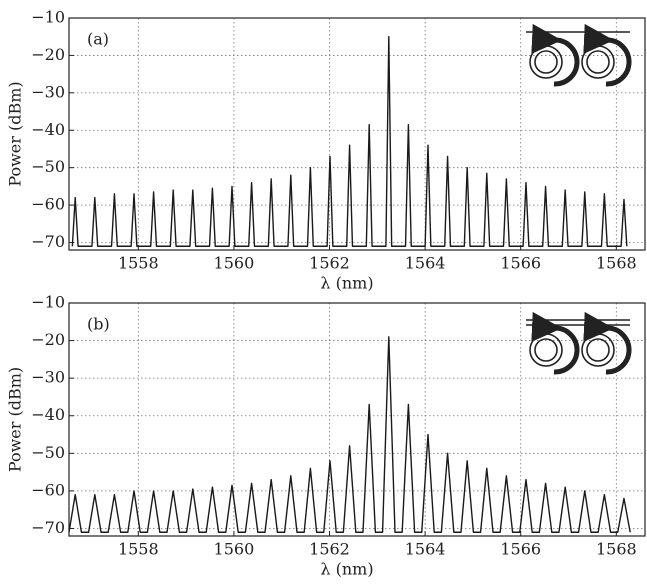 Image resolution: width=647 pixels, height=585 pixels. I want to click on panel-label: (a), so click(98, 39).